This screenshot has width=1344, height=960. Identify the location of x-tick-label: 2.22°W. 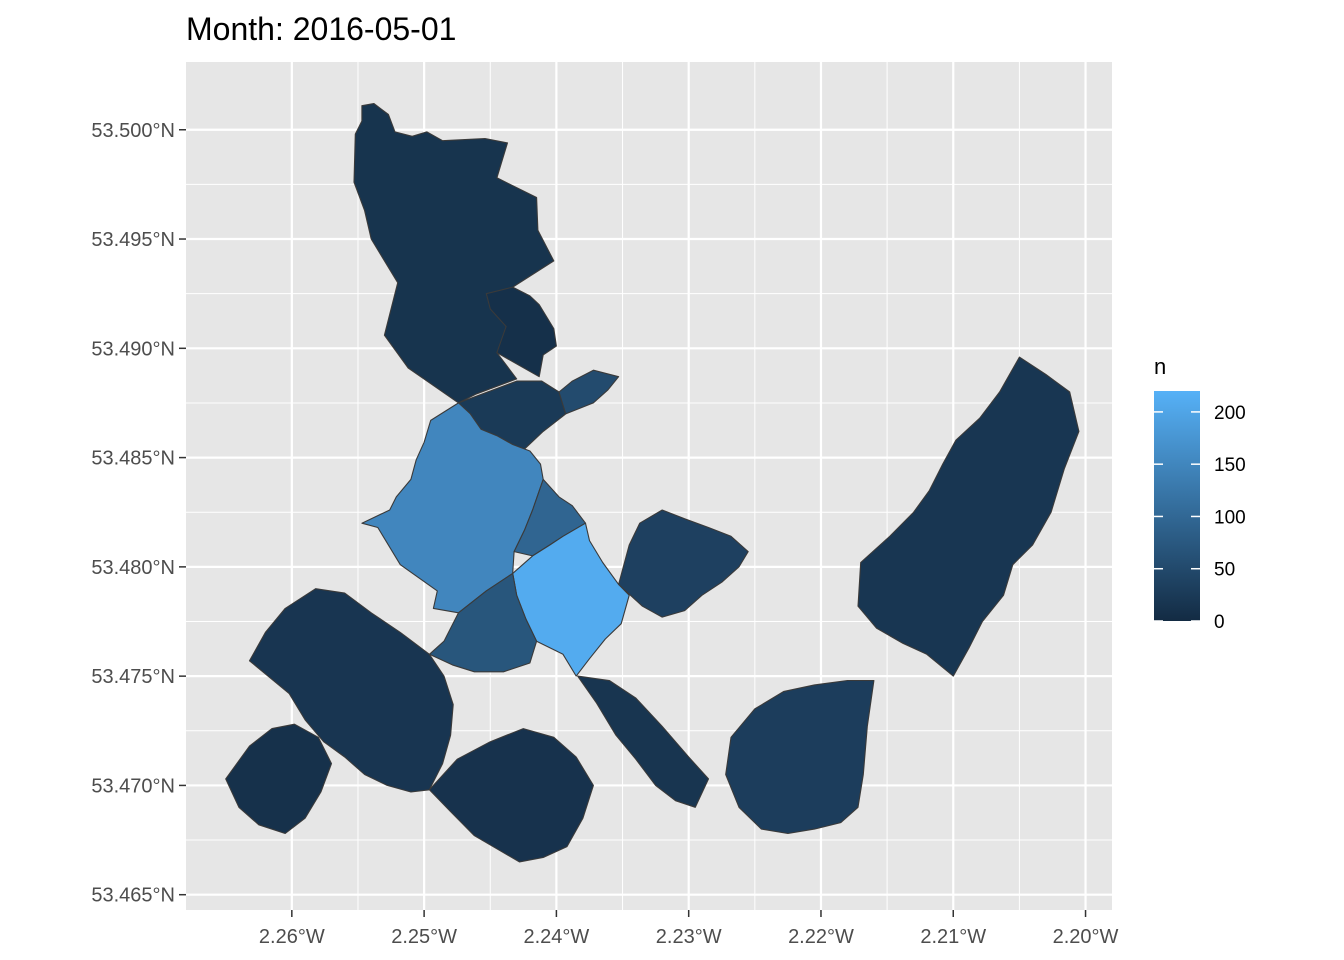
(821, 937).